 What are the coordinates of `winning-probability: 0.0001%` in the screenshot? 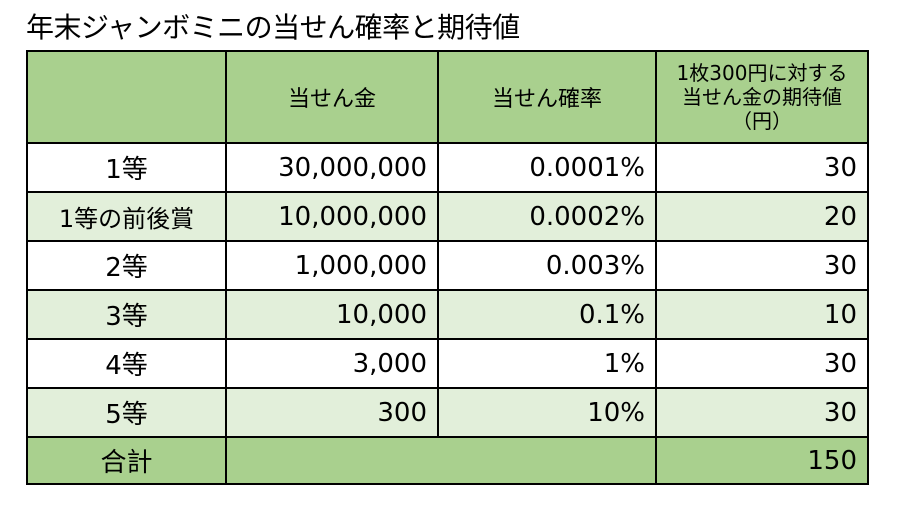 It's located at (547, 167).